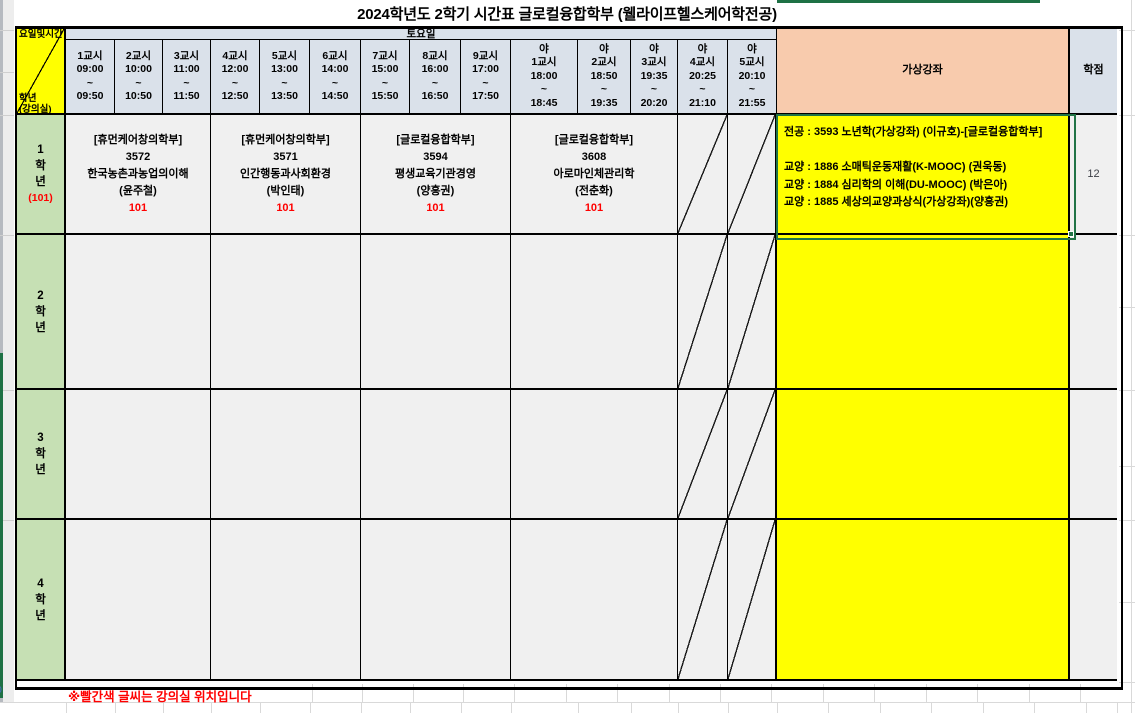 The height and width of the screenshot is (713, 1135). I want to click on period-label: 2교시, so click(138, 55).